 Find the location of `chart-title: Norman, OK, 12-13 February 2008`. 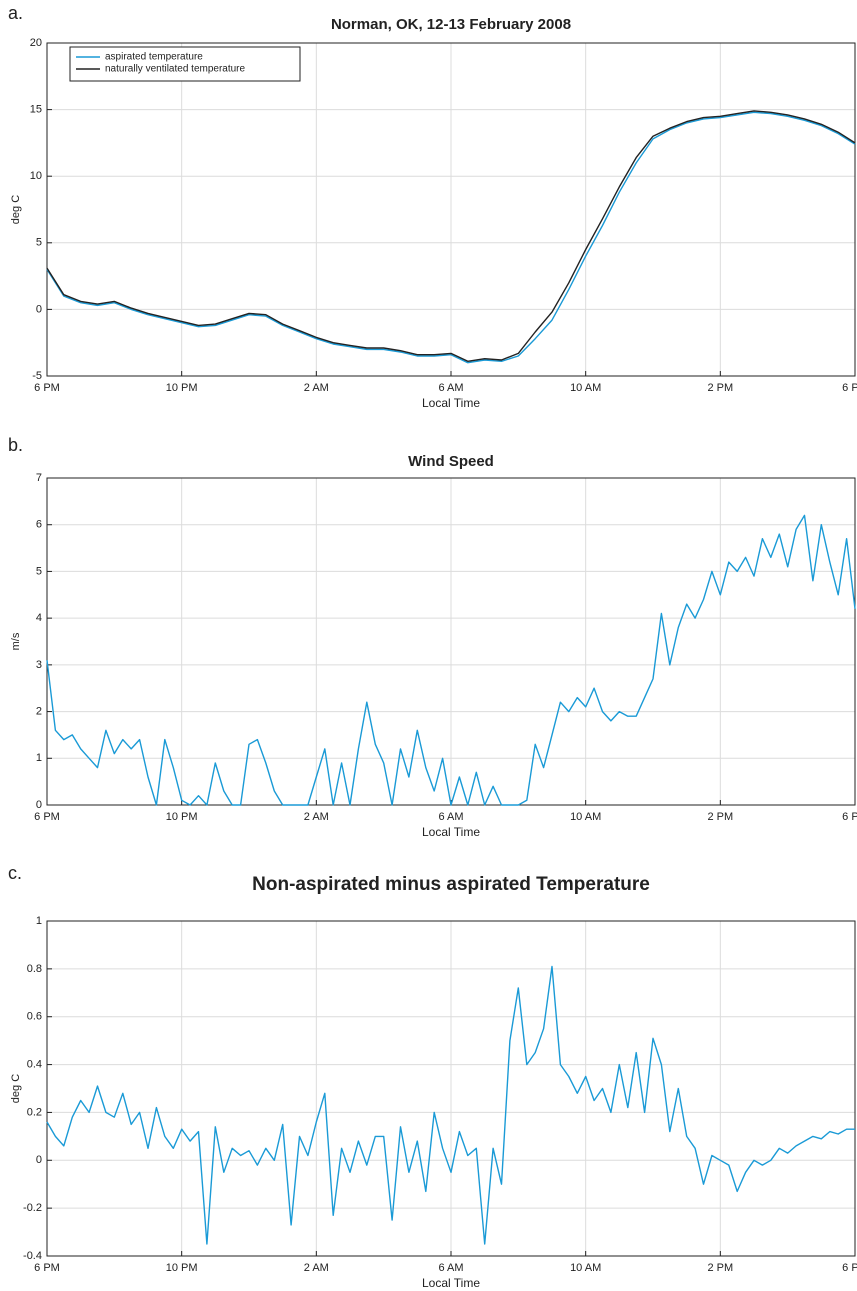

chart-title: Norman, OK, 12-13 February 2008 is located at coordinates (451, 24).